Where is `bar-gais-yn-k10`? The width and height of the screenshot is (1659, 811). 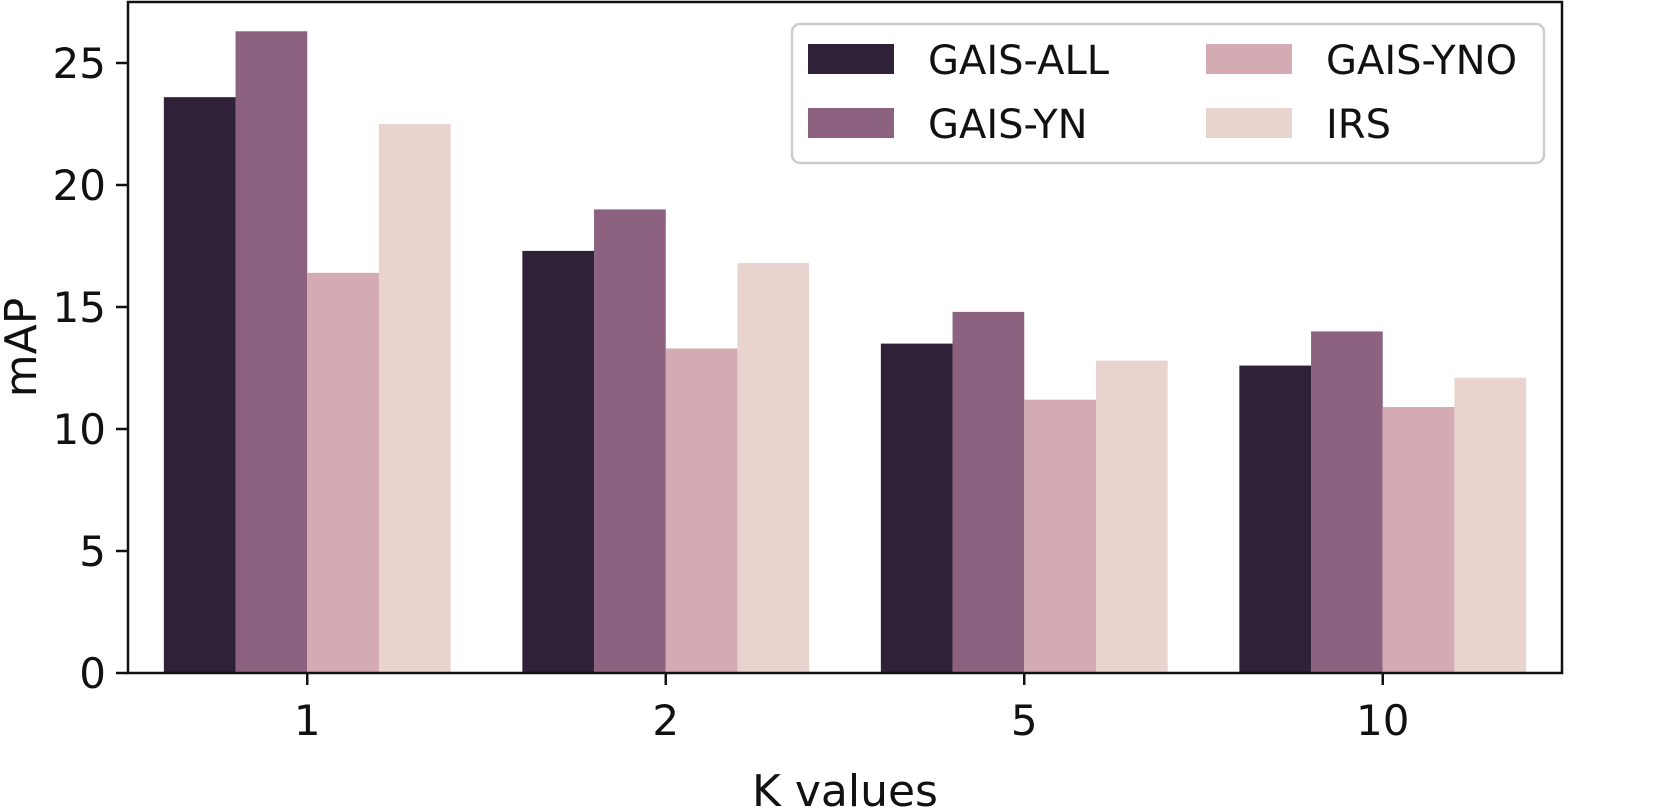
bar-gais-yn-k10 is located at coordinates (1347, 502).